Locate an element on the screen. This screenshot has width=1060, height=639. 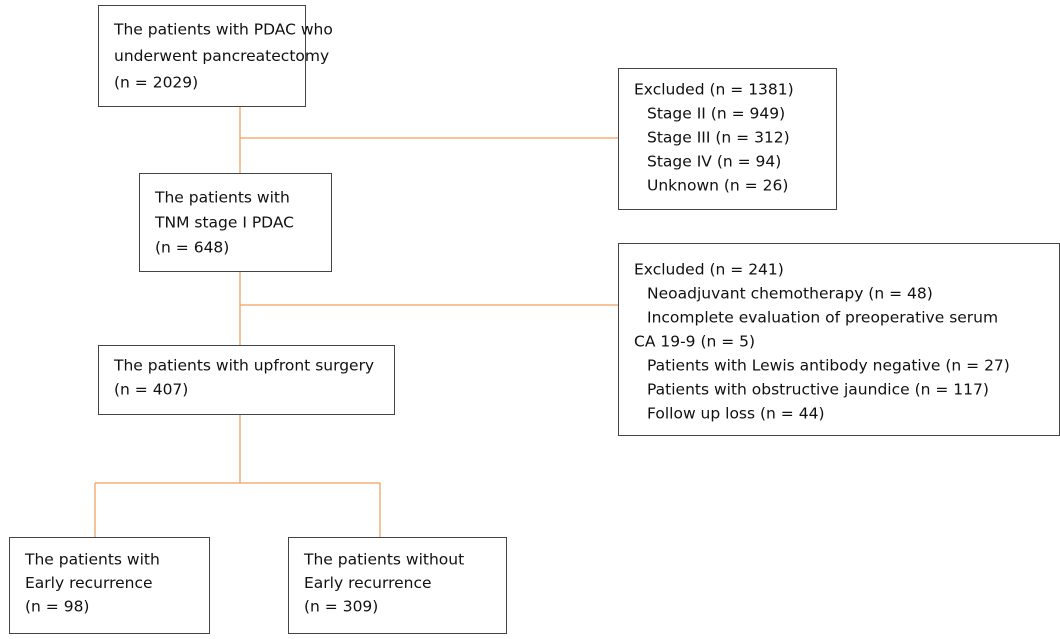
node-text: TNM stage I PDAC is located at coordinates (224, 223).